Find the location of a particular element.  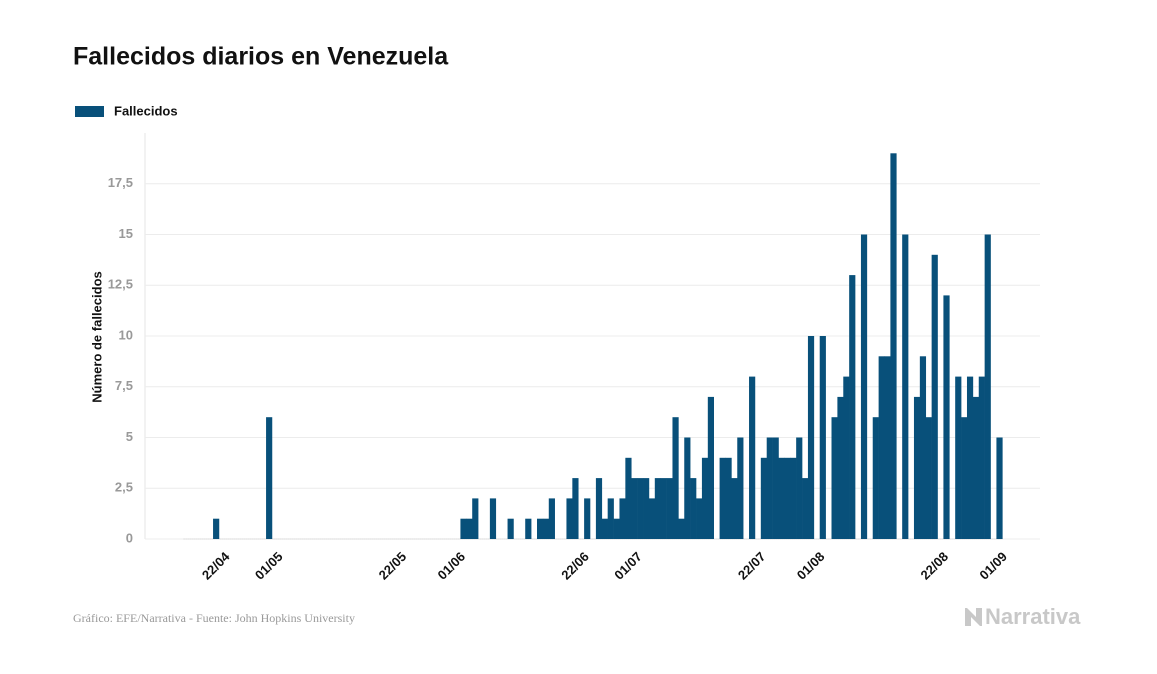

y-tick-label: 15 is located at coordinates (126, 233).